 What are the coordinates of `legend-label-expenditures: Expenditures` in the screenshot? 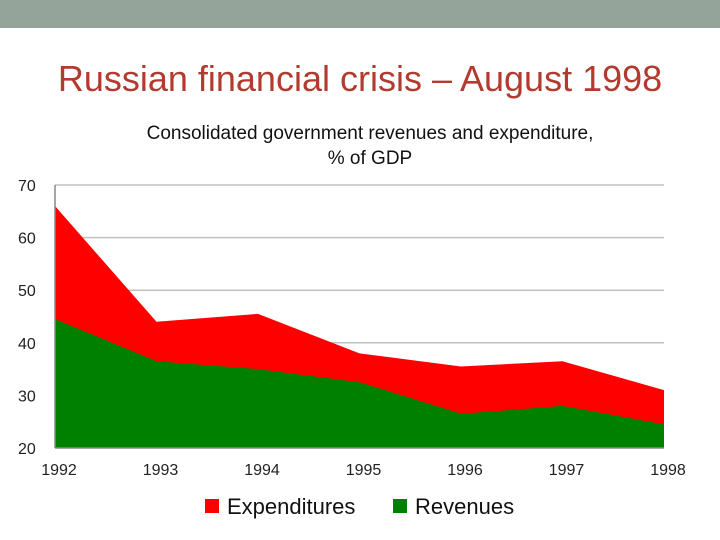 It's located at (291, 506).